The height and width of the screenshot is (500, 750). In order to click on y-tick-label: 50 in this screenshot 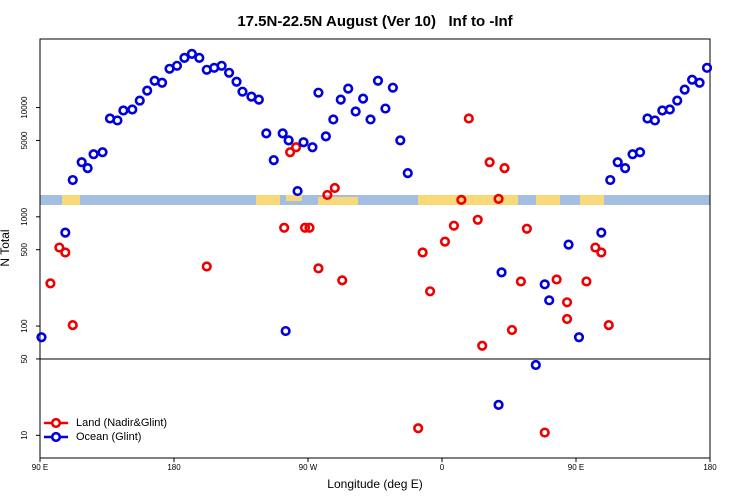, I will do `click(24, 358)`.